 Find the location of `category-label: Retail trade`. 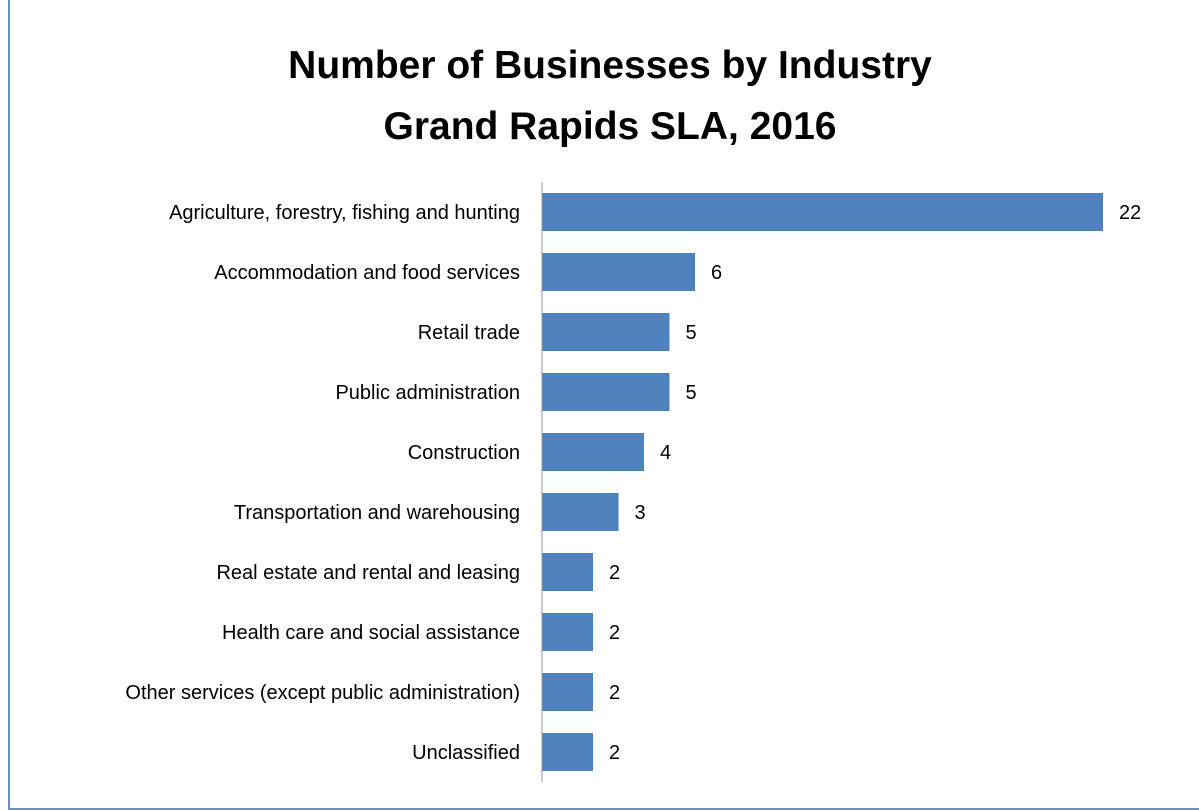

category-label: Retail trade is located at coordinates (469, 333).